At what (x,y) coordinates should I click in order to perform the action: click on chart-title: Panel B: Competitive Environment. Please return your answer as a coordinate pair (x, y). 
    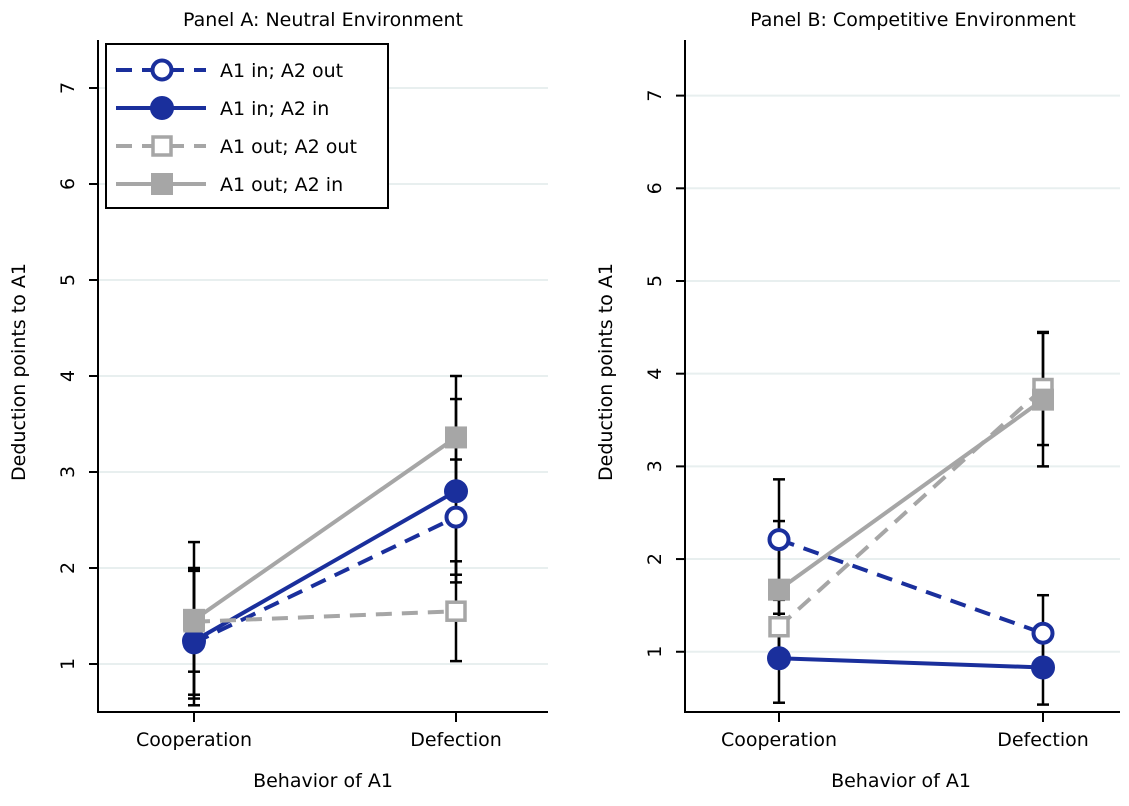
    Looking at the image, I should click on (913, 20).